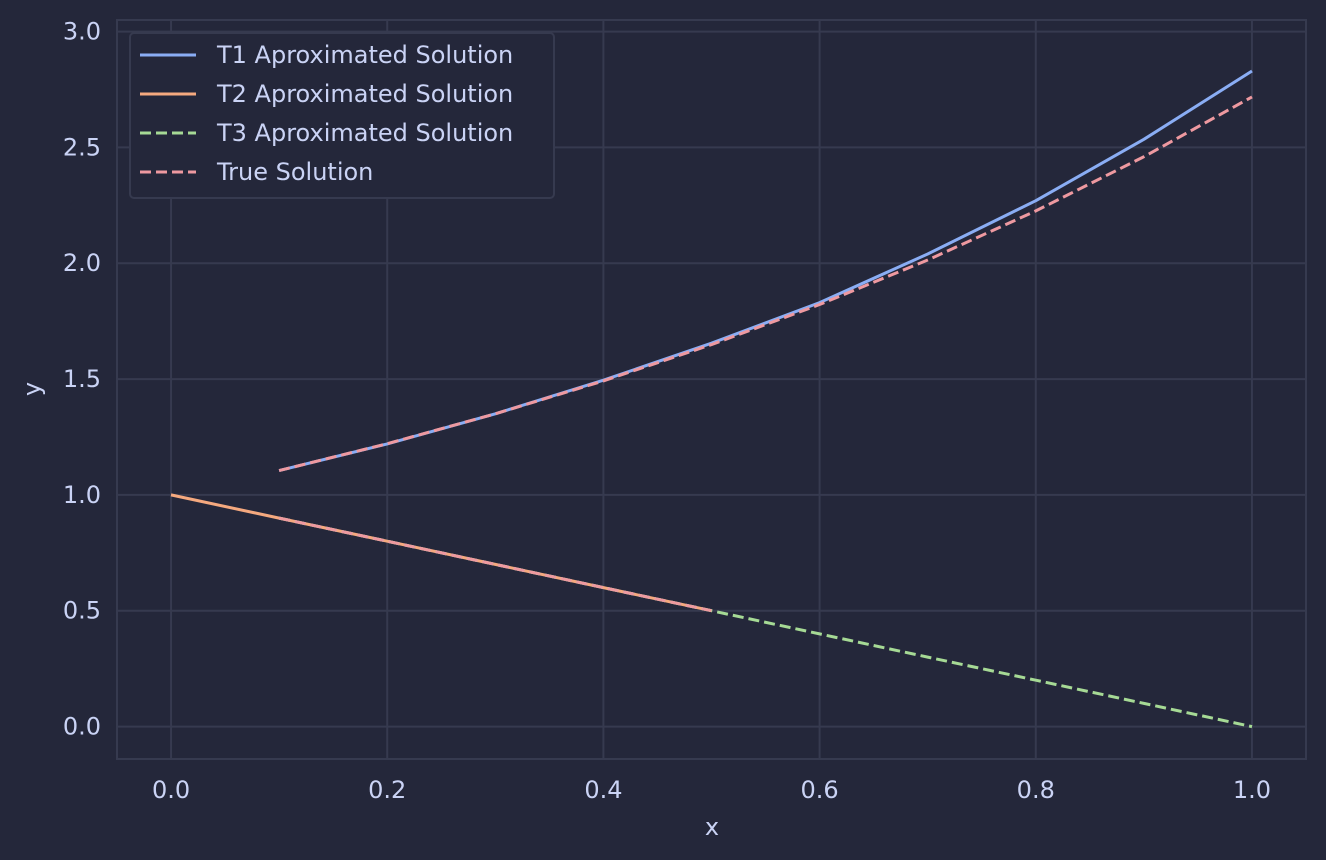 This screenshot has height=860, width=1326. What do you see at coordinates (712, 827) in the screenshot?
I see `x-axis-label: x` at bounding box center [712, 827].